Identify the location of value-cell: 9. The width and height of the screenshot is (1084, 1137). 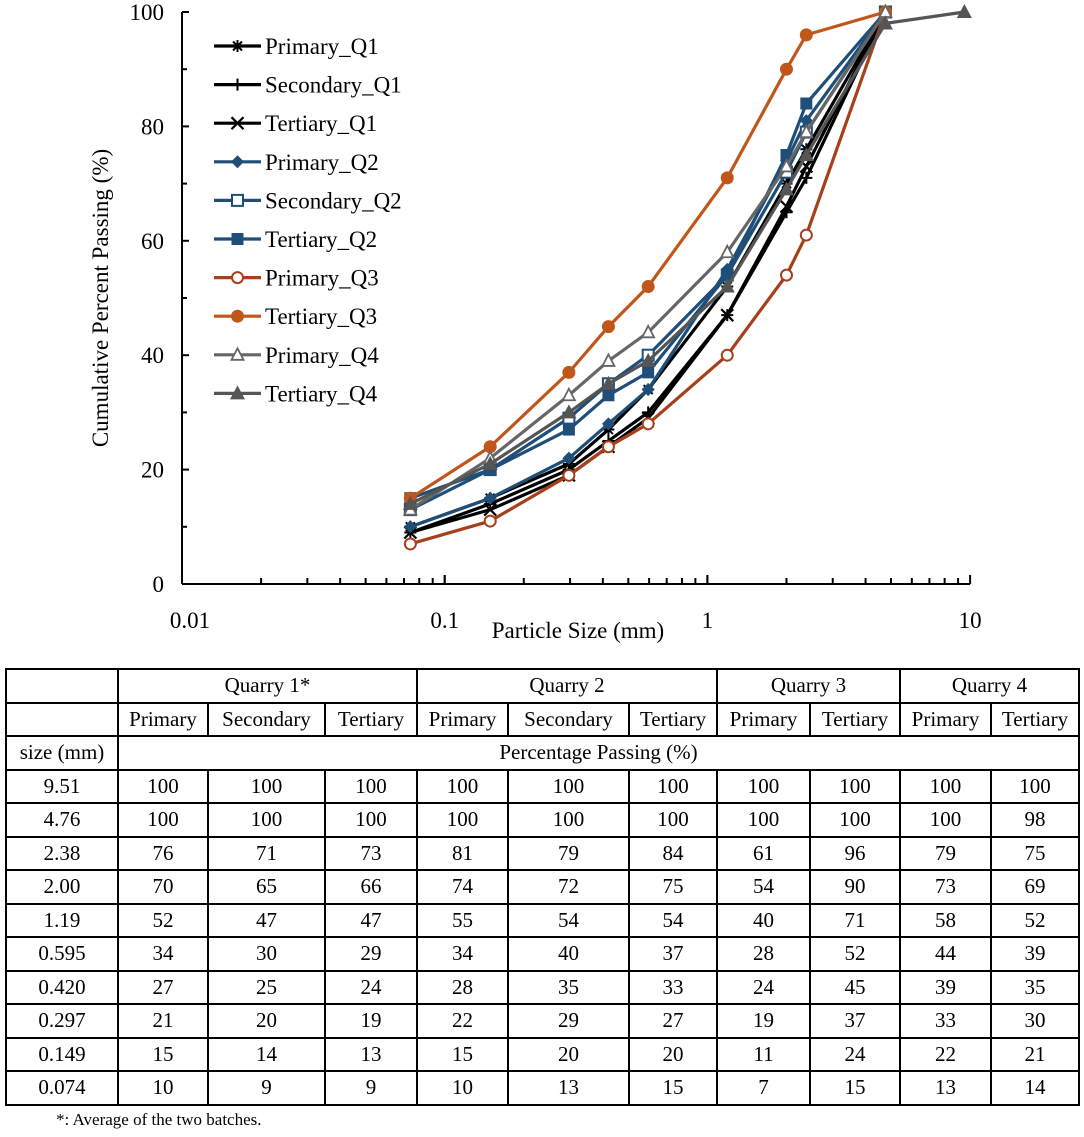
(266, 1088).